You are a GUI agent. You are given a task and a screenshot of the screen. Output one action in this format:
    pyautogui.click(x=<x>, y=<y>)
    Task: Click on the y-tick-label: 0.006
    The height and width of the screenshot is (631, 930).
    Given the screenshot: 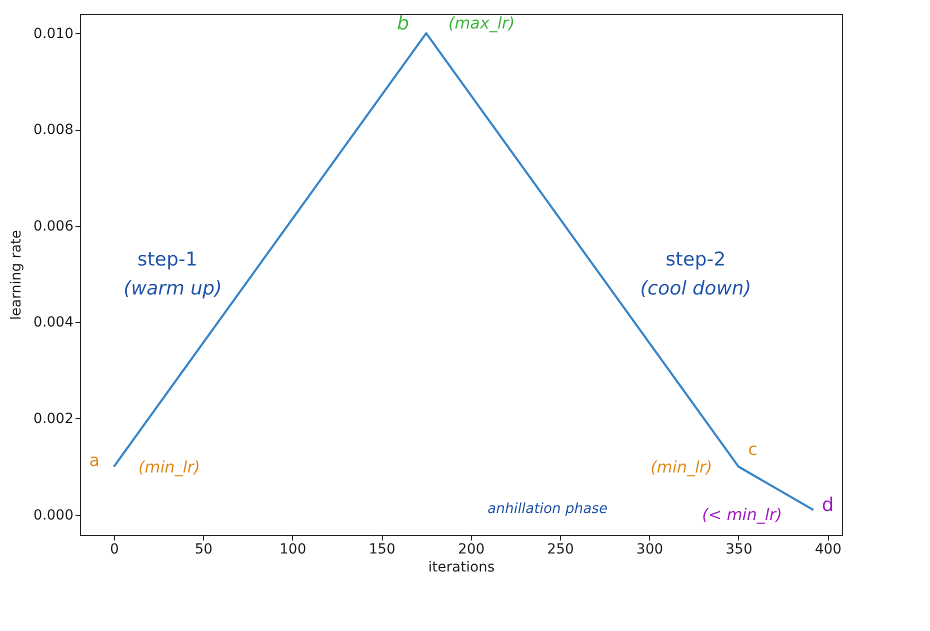 What is the action you would take?
    pyautogui.click(x=53, y=226)
    